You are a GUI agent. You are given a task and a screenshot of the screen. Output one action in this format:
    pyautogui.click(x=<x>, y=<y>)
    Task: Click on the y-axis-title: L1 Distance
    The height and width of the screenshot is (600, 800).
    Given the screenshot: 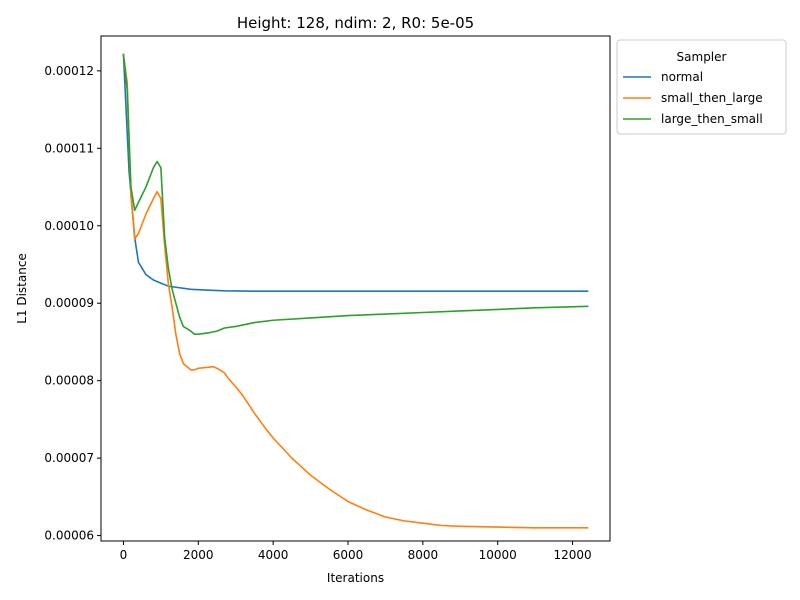 What is the action you would take?
    pyautogui.click(x=22, y=288)
    